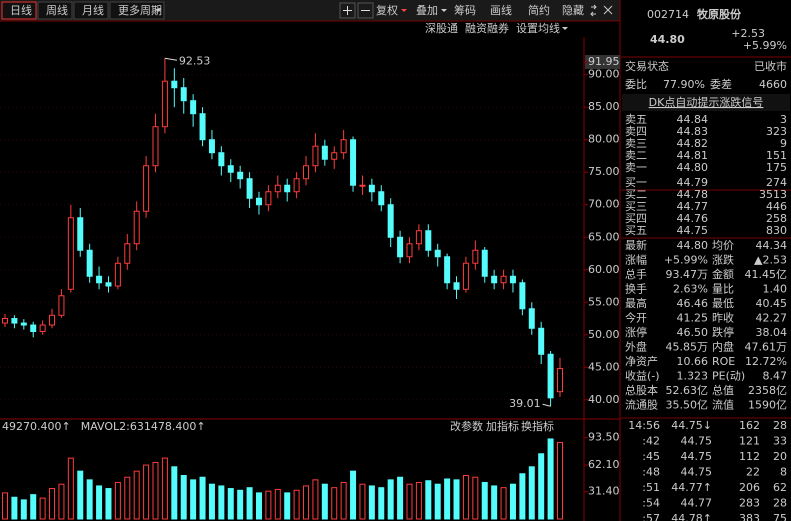 The width and height of the screenshot is (791, 521). I want to click on stat-label: 净资产, so click(641, 361).